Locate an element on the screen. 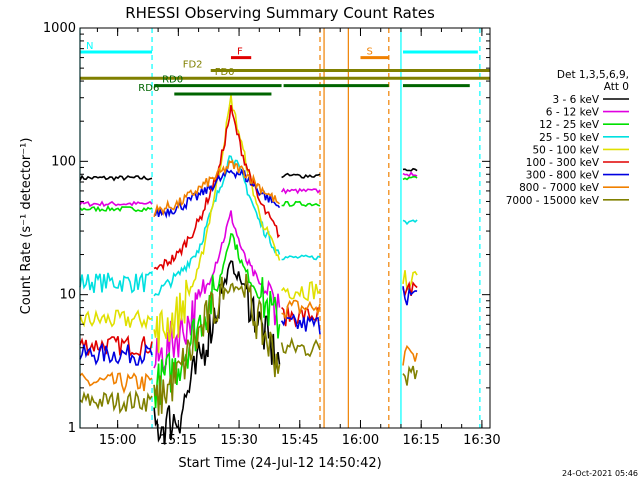  y-tick-label-1: 10 is located at coordinates (67, 295).